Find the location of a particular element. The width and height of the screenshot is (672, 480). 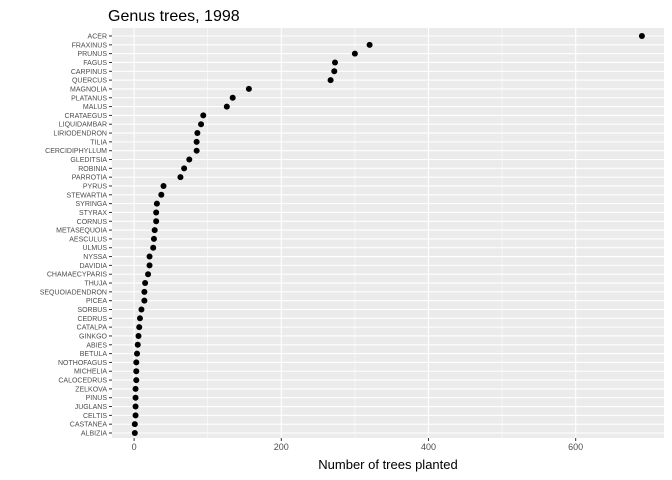

y-tick-label: BETULA is located at coordinates (94, 354).